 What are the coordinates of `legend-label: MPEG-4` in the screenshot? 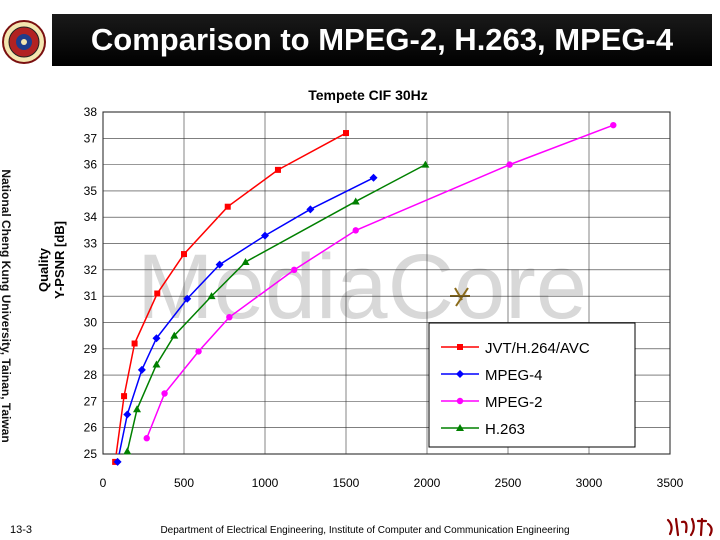 It's located at (514, 375).